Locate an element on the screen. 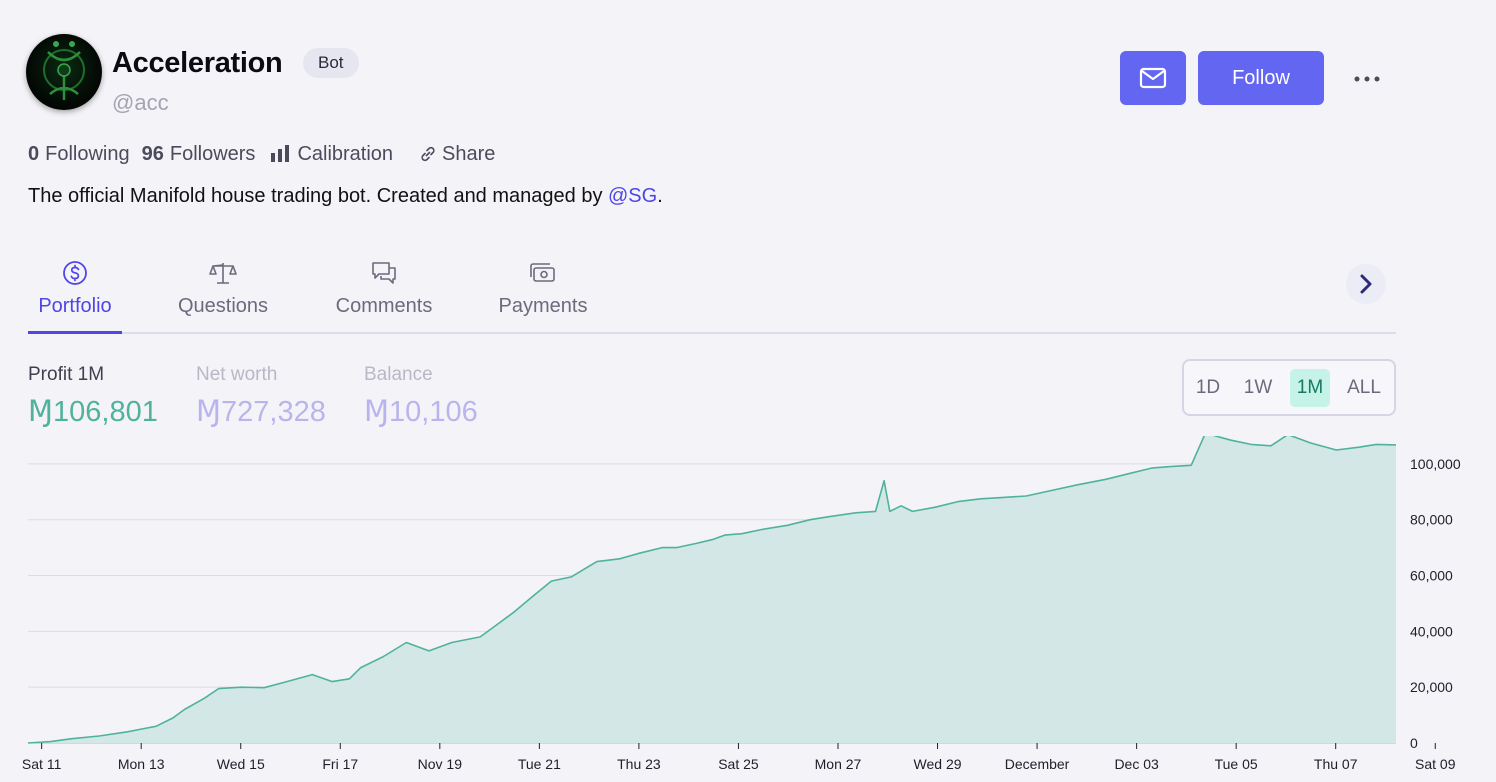  metric-net-worth-value: Ɱ727,328 is located at coordinates (261, 412).